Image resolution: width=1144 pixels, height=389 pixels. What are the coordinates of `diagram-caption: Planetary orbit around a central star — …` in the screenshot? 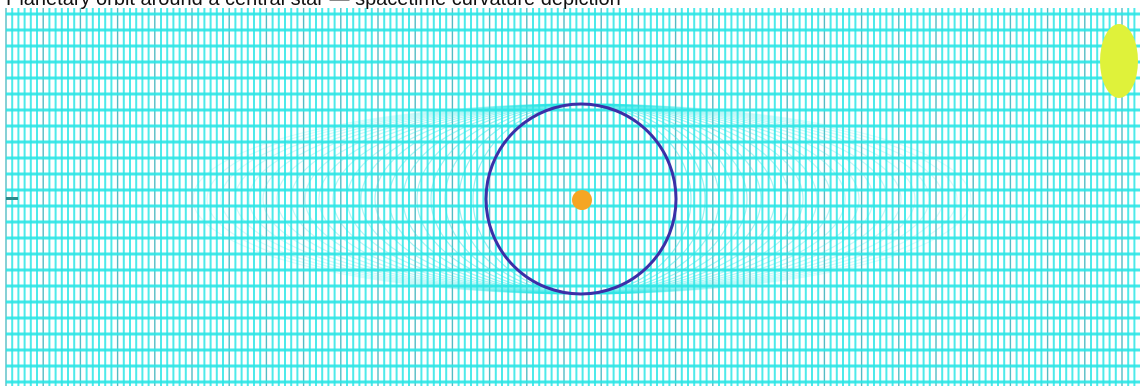 It's located at (571, 4).